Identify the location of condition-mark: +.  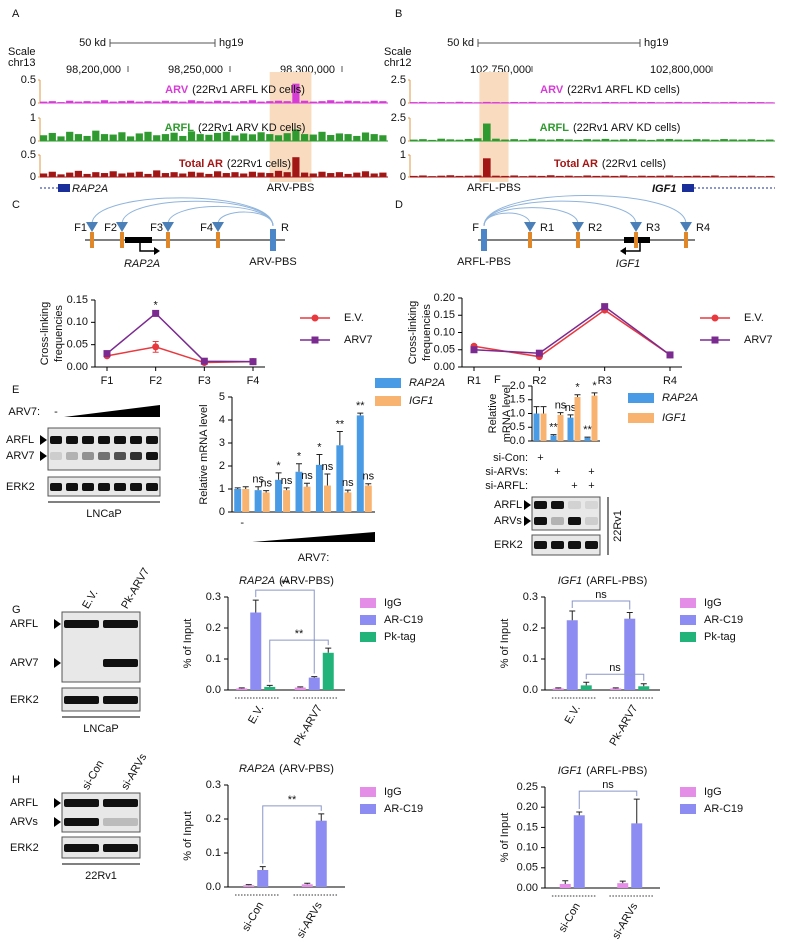
(540, 458).